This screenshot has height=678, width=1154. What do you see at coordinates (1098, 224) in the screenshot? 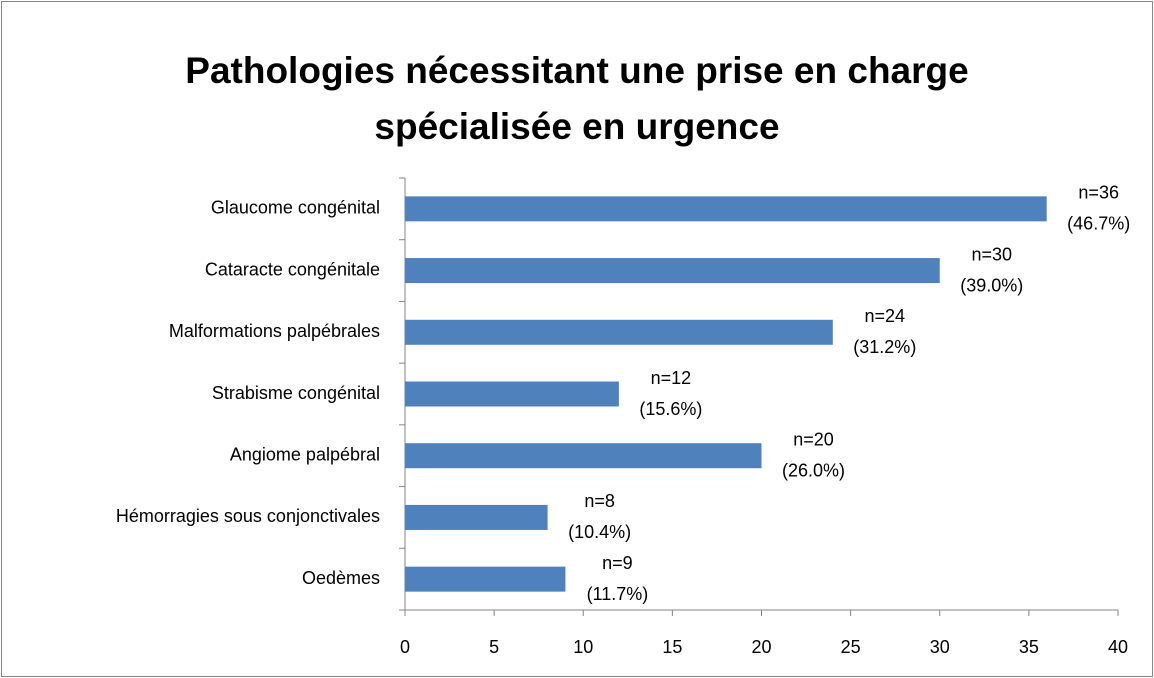
I see `percentage-label: (46.7%)` at bounding box center [1098, 224].